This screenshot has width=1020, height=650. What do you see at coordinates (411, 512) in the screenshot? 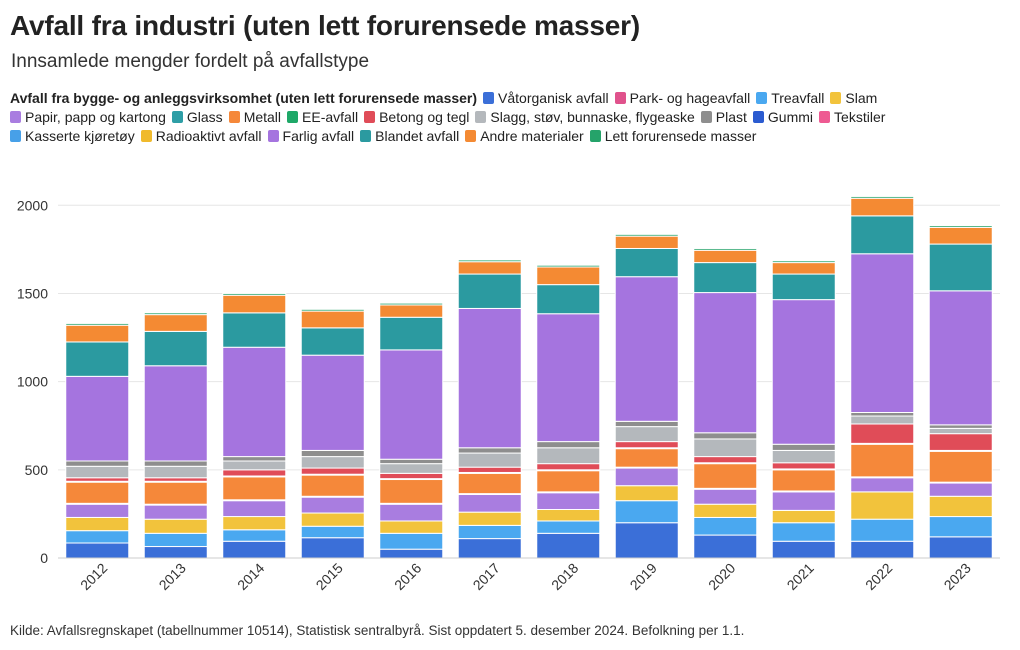
I see `bar-segment-papir-papp-og-kartong-2016` at bounding box center [411, 512].